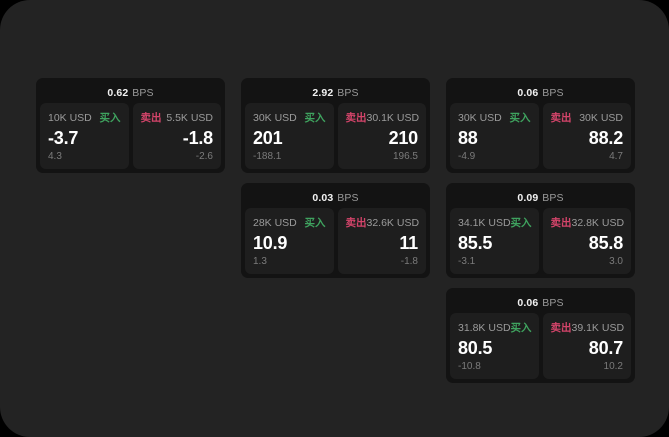 The width and height of the screenshot is (669, 437). I want to click on card-header: 2.92 BPS, so click(335, 92).